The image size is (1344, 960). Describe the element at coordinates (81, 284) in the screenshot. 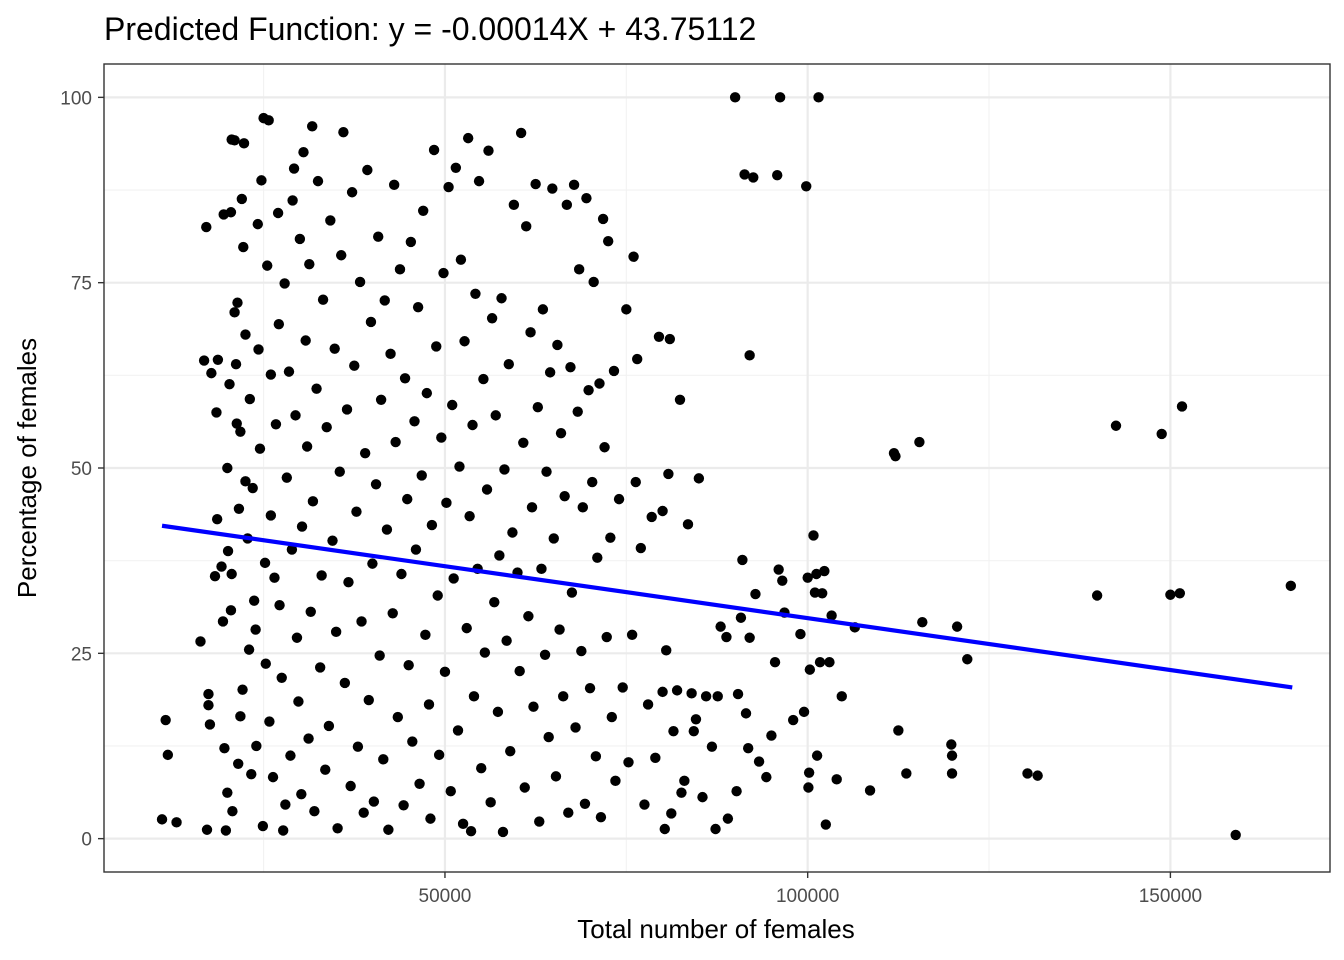

I see `y-tick-label: 75` at that location.